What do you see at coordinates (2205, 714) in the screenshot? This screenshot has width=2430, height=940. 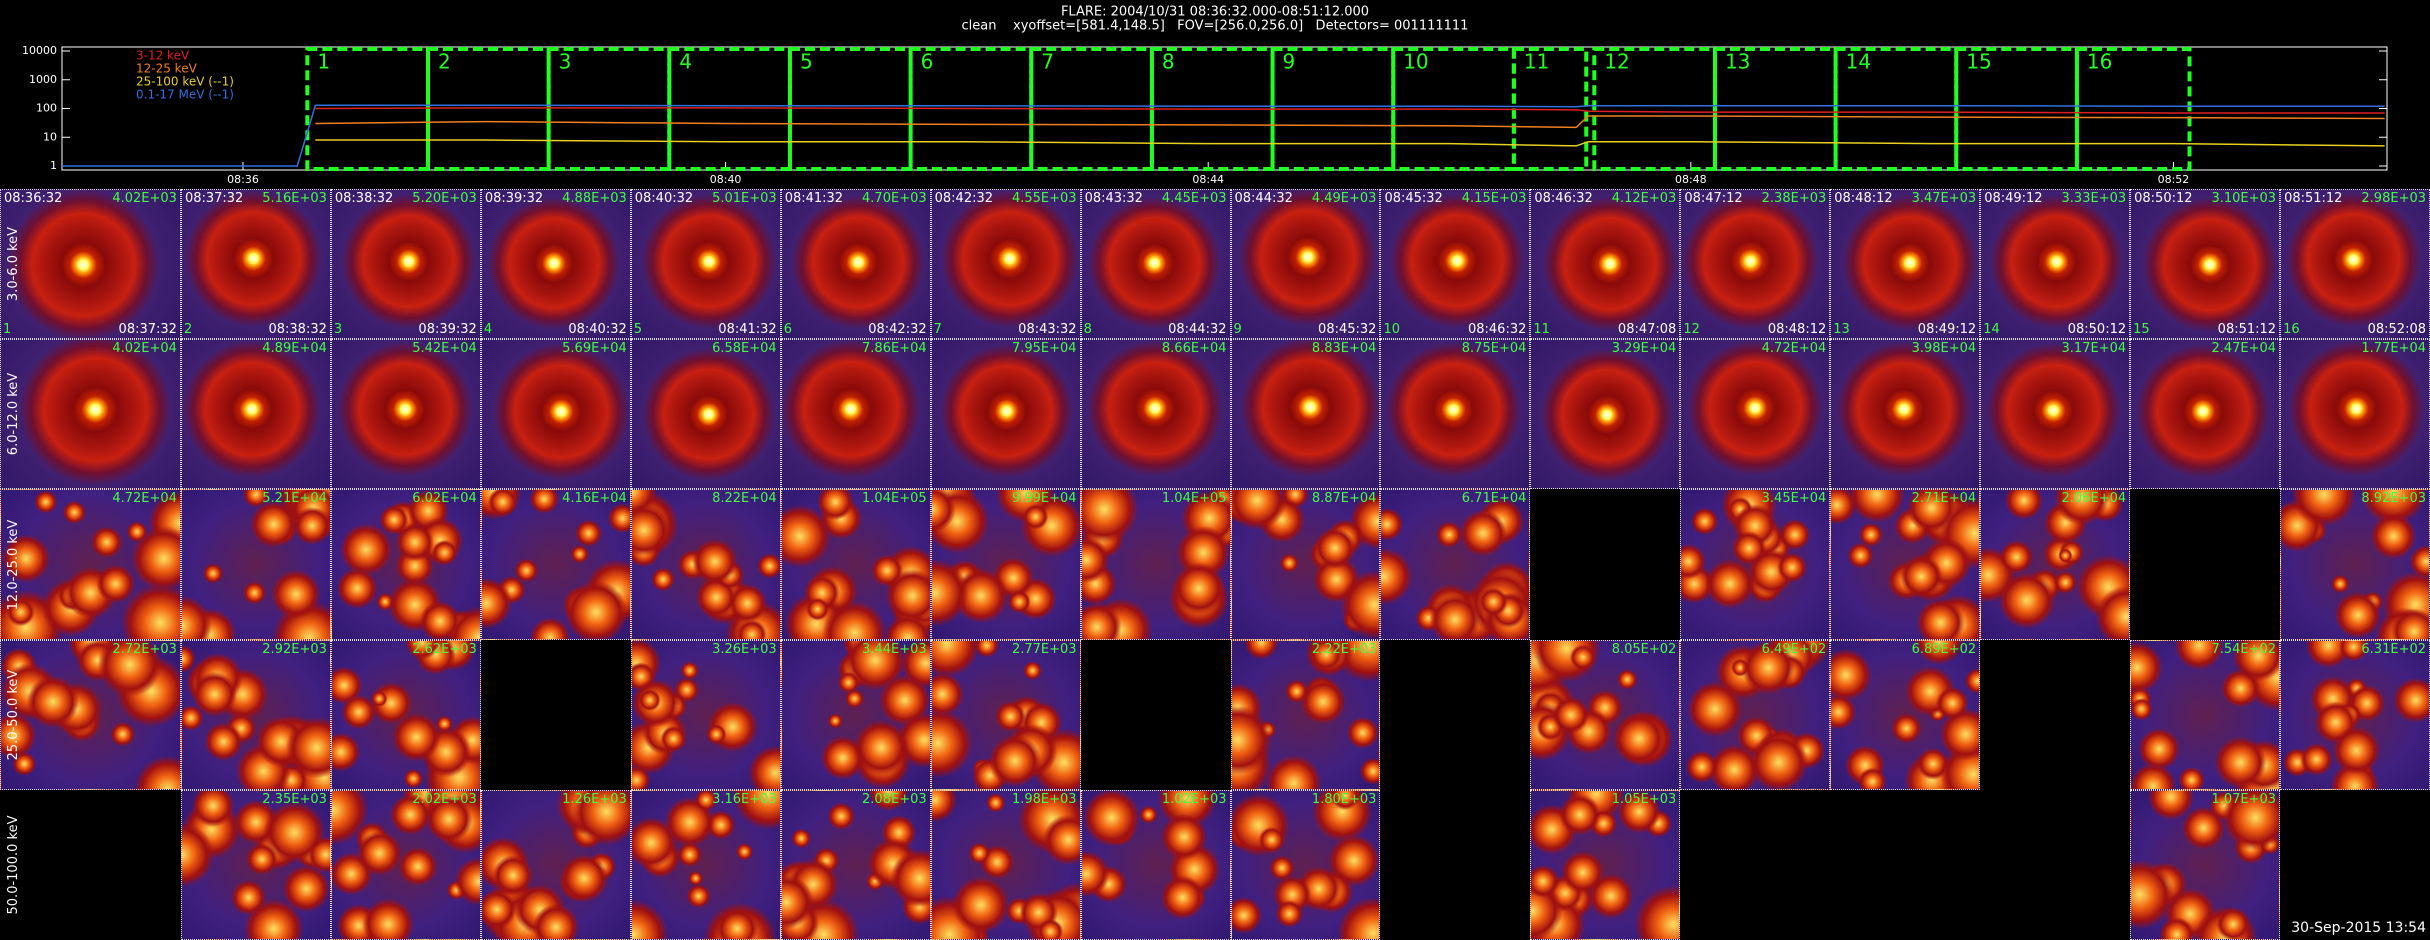 I see `image-tile: 7.54E+02` at bounding box center [2205, 714].